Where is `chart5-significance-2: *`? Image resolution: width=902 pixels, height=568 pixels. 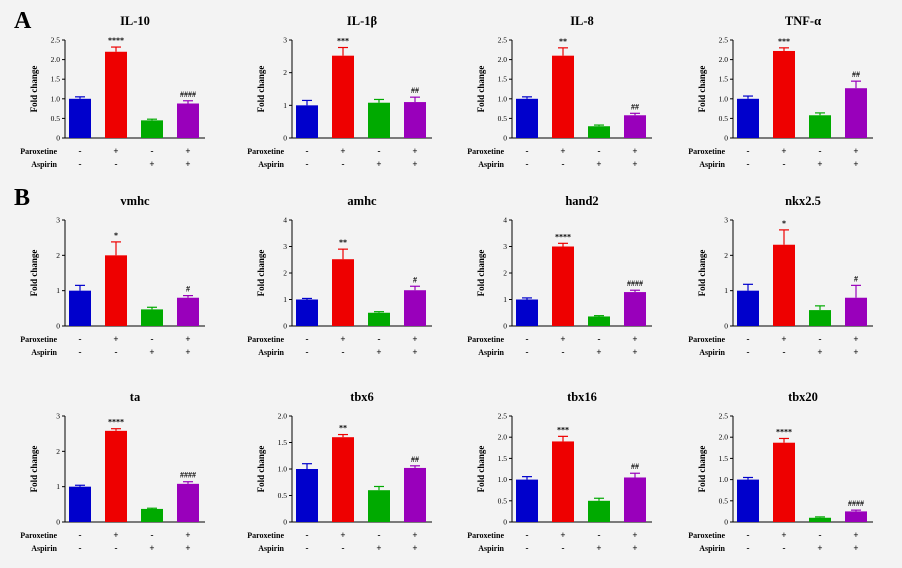
chart5-significance-2: * is located at coordinates (116, 235).